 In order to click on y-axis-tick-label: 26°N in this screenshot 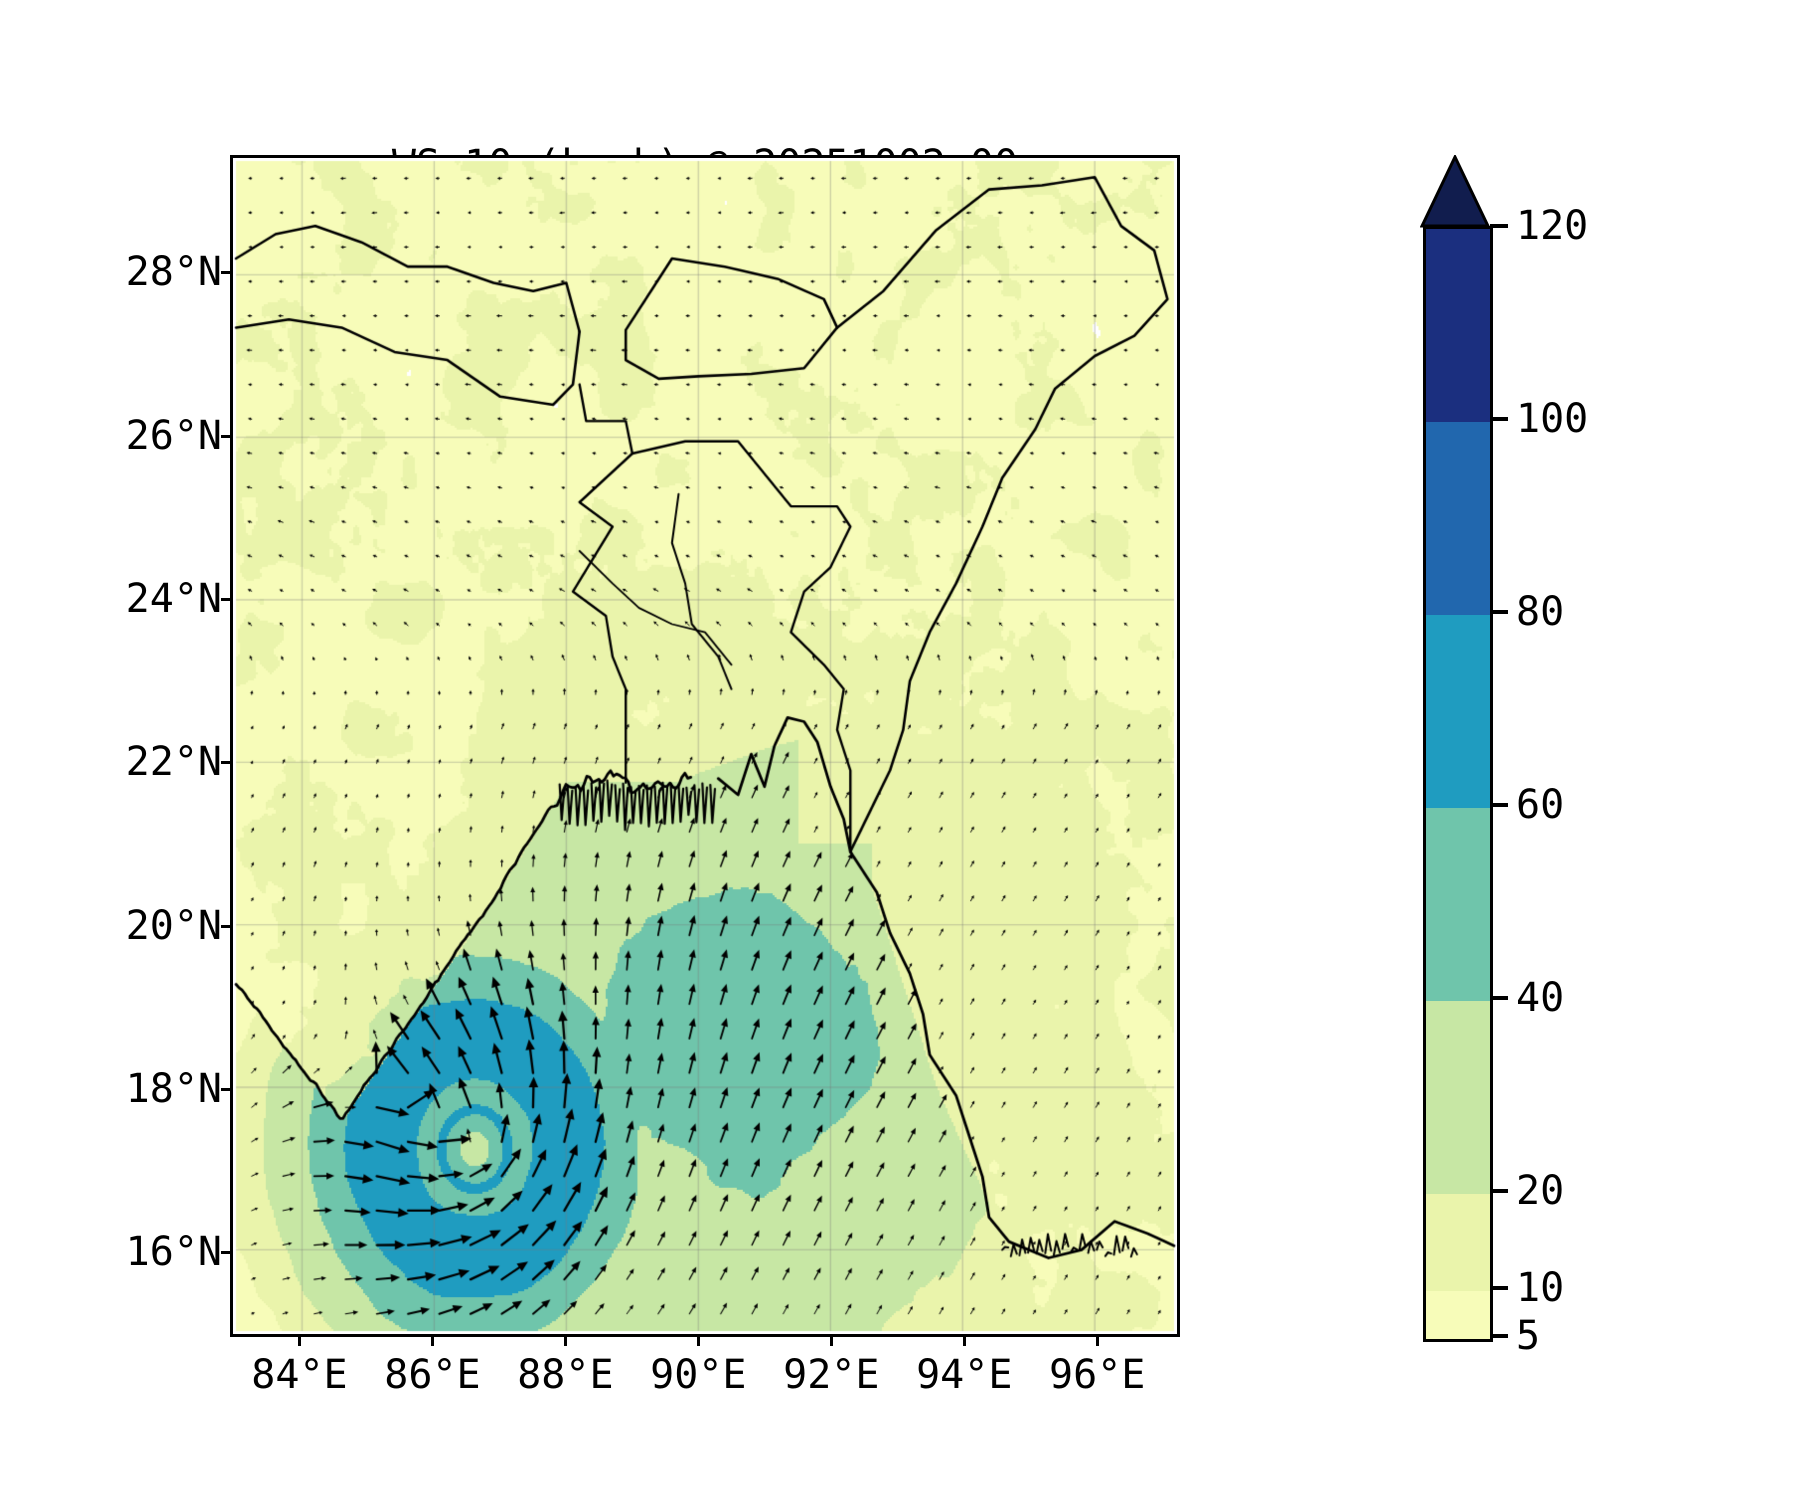, I will do `click(173, 435)`.